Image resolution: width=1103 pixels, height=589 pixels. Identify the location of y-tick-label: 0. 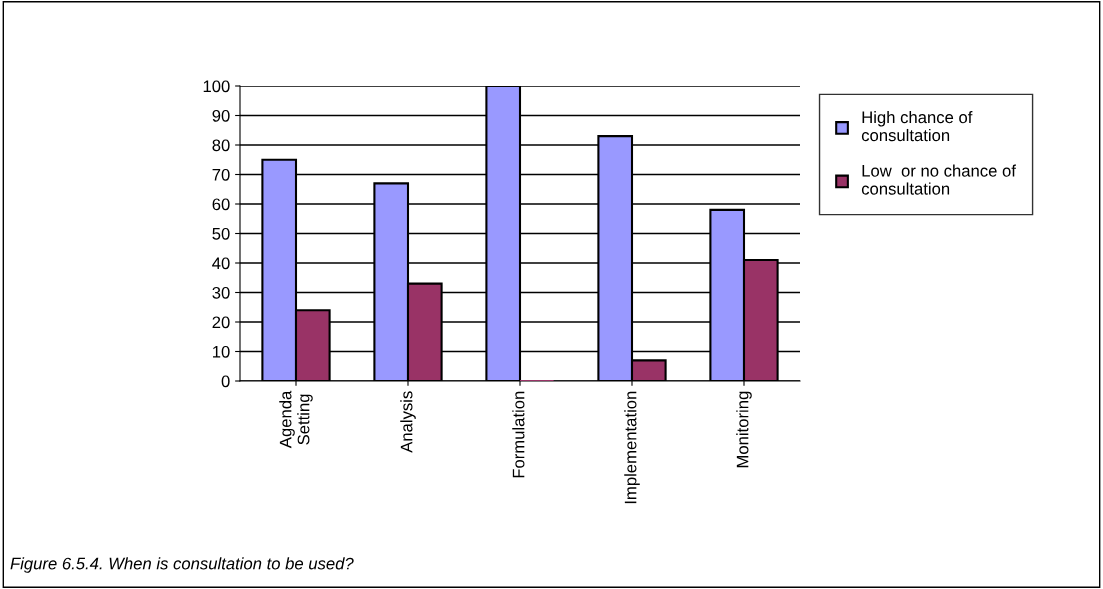
(225, 381).